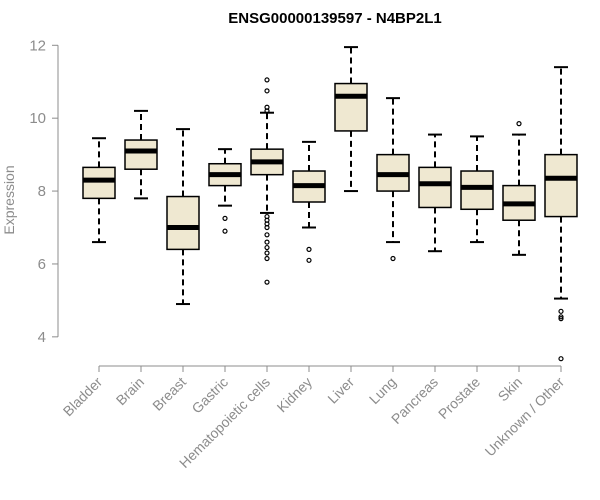 This screenshot has width=600, height=500. Describe the element at coordinates (340, 390) in the screenshot. I see `x-tick-label: Liver` at that location.